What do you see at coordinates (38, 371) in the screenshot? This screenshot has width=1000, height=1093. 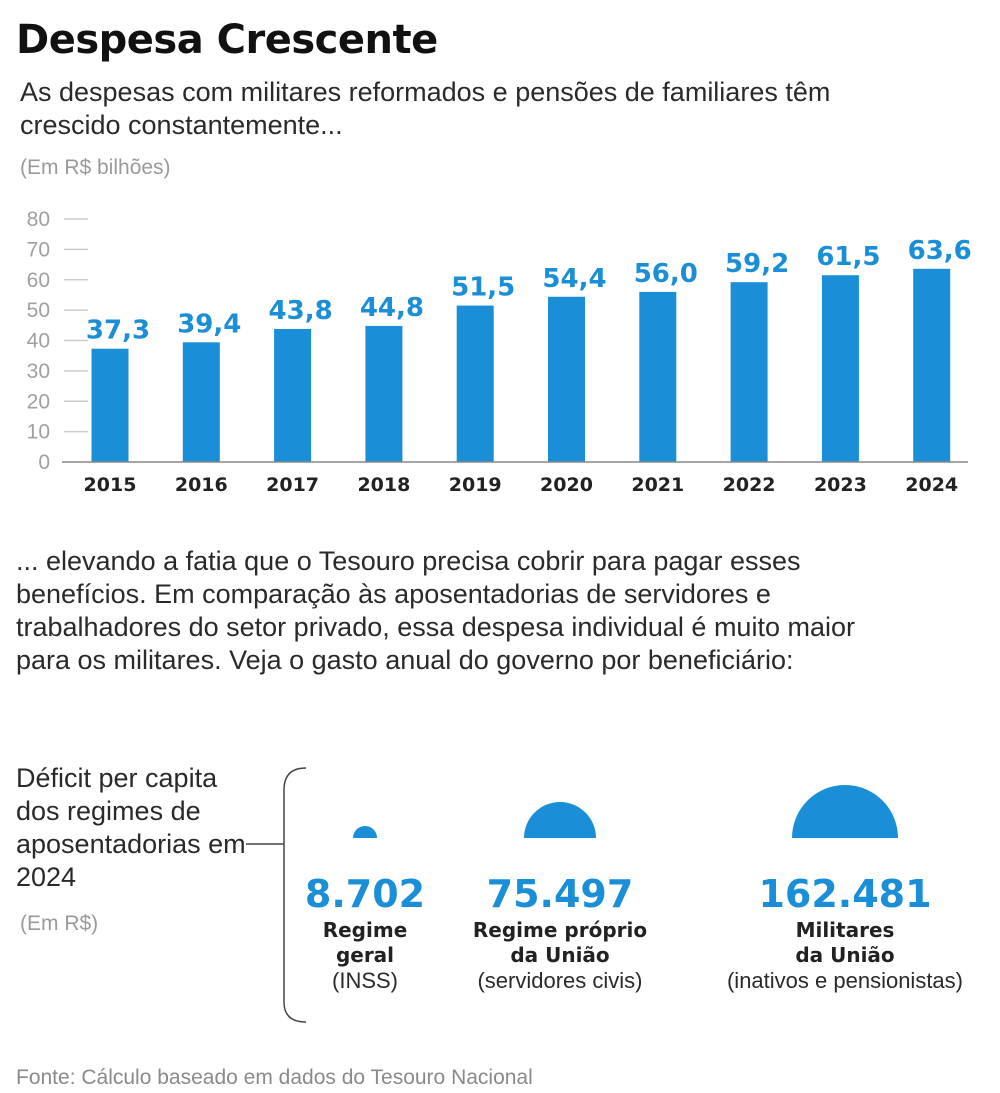 I see `y-tick-label: 30` at bounding box center [38, 371].